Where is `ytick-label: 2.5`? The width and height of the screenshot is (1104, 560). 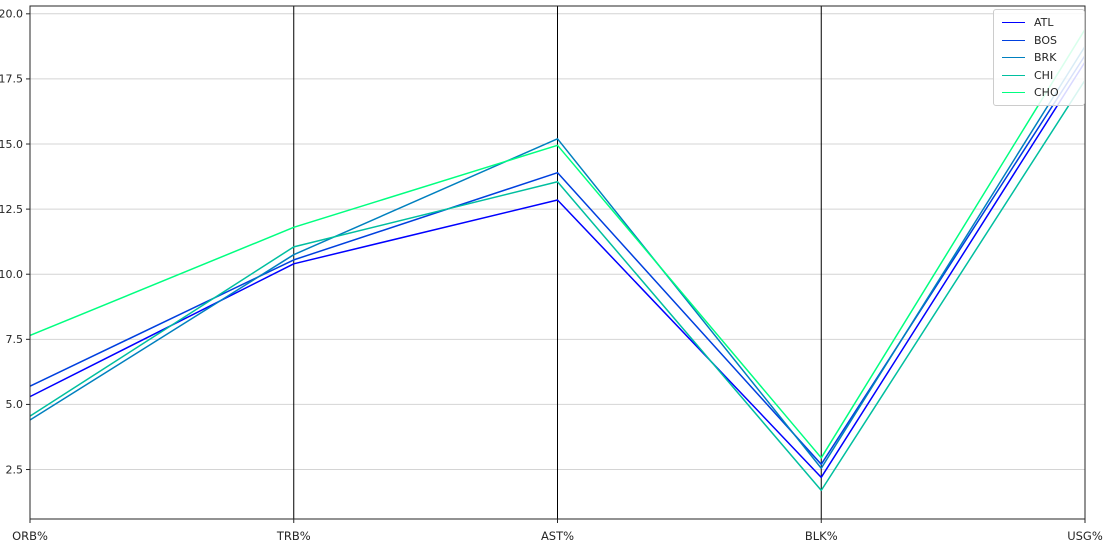
ytick-label: 2.5 is located at coordinates (15, 469).